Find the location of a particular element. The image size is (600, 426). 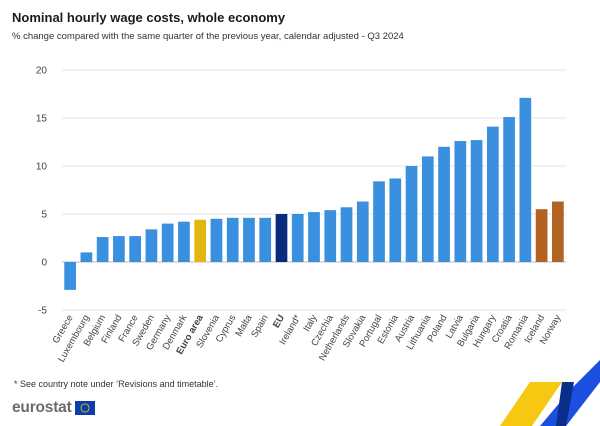

bar-denmark is located at coordinates (184, 241).